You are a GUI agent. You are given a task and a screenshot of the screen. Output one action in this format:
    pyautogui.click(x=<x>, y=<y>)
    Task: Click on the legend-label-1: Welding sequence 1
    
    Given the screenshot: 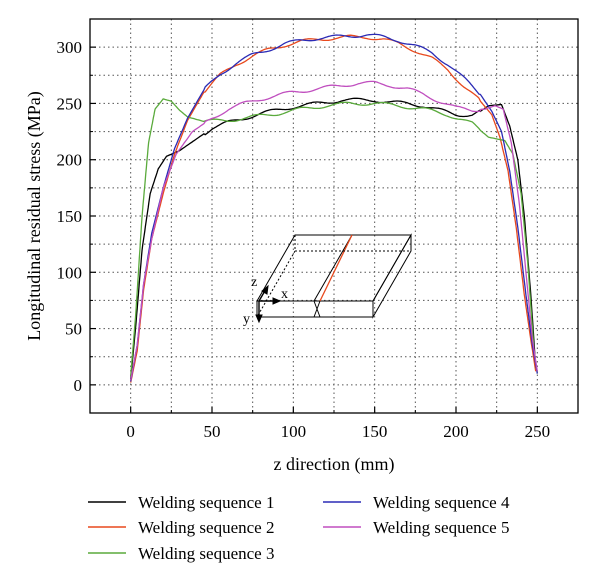 What is the action you would take?
    pyautogui.click(x=206, y=502)
    